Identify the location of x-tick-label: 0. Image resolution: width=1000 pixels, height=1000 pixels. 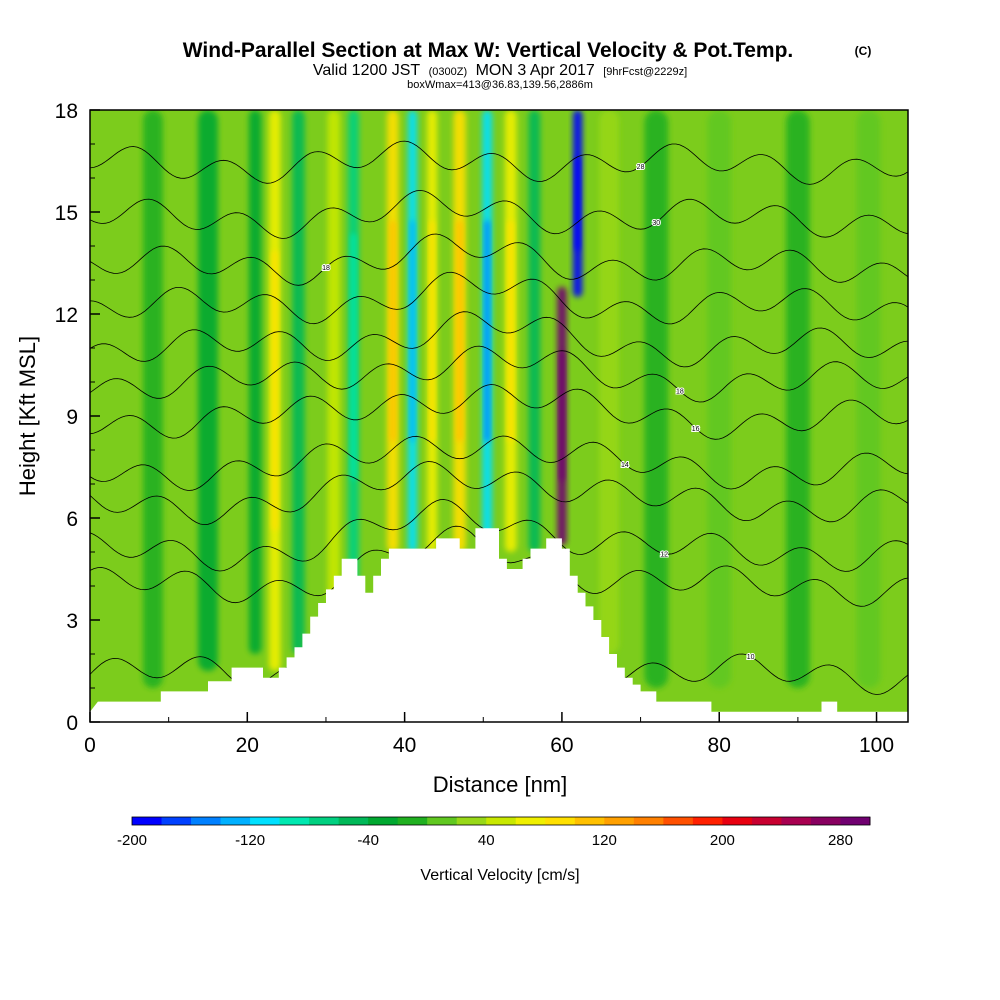
(90, 745).